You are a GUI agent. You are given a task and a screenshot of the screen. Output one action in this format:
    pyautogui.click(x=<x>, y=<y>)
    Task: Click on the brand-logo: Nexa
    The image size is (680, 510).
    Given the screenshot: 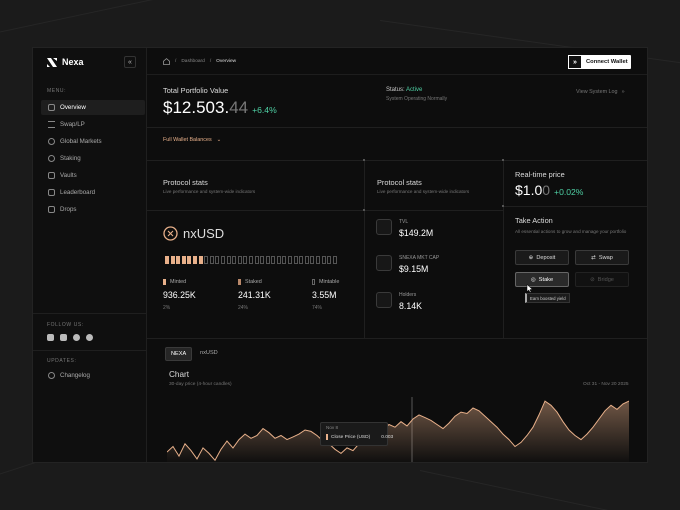 What is the action you would take?
    pyautogui.click(x=65, y=62)
    